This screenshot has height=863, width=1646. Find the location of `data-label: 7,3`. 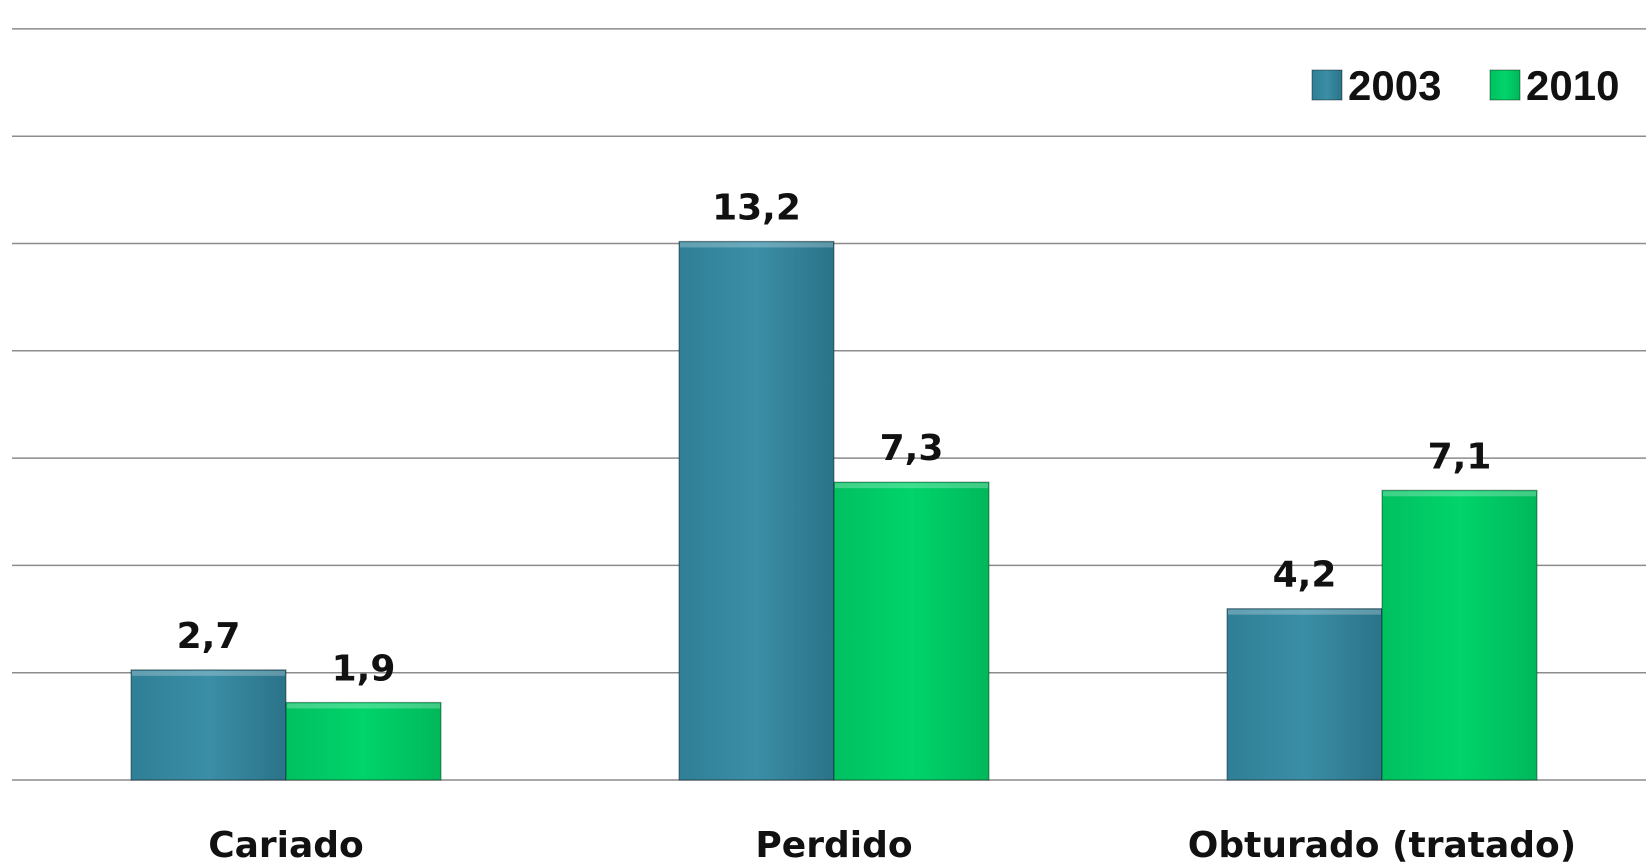

data-label: 7,3 is located at coordinates (912, 448).